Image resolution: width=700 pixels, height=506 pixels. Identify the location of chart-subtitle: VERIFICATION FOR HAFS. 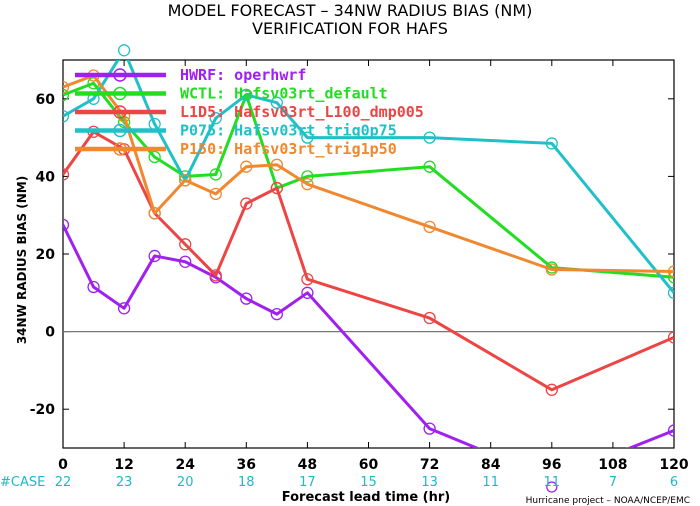
(350, 28).